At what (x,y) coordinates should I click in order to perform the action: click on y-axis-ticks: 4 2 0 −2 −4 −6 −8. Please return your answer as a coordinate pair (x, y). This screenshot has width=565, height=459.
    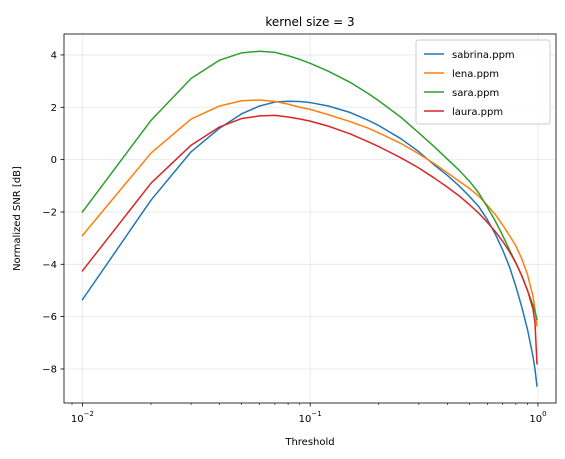
    Looking at the image, I should click on (53, 212).